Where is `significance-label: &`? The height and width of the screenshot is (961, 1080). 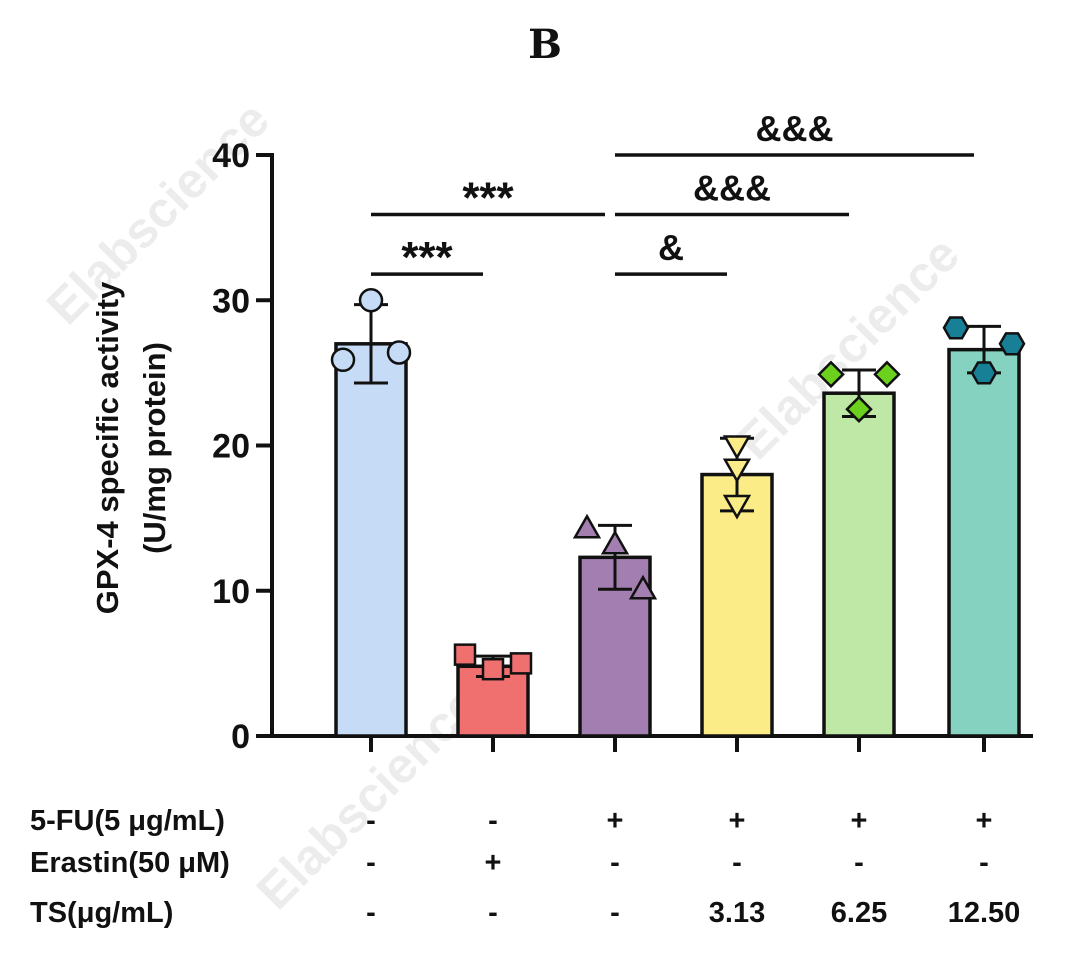
significance-label: & is located at coordinates (671, 247).